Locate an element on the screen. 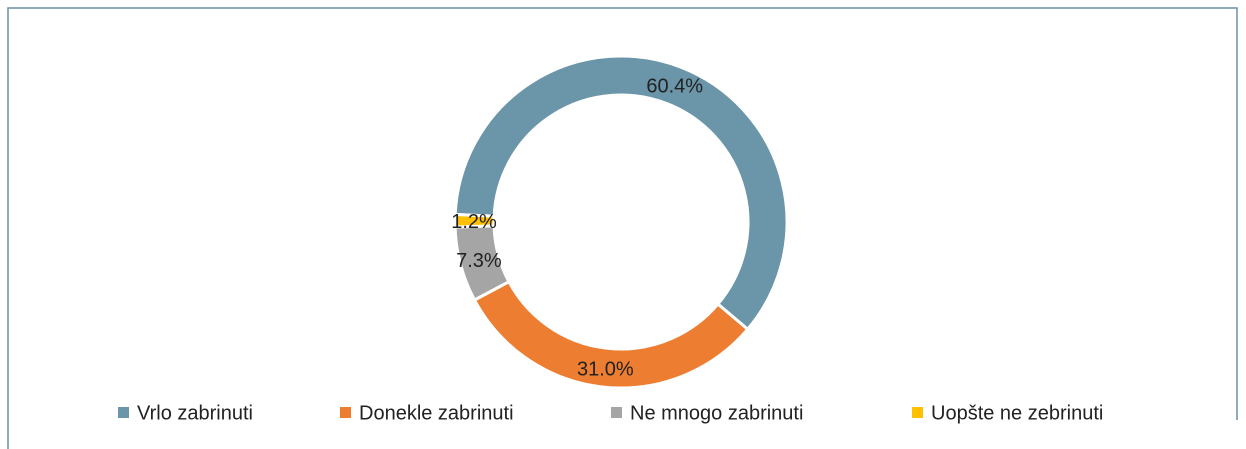  donut-segment is located at coordinates (474, 220).